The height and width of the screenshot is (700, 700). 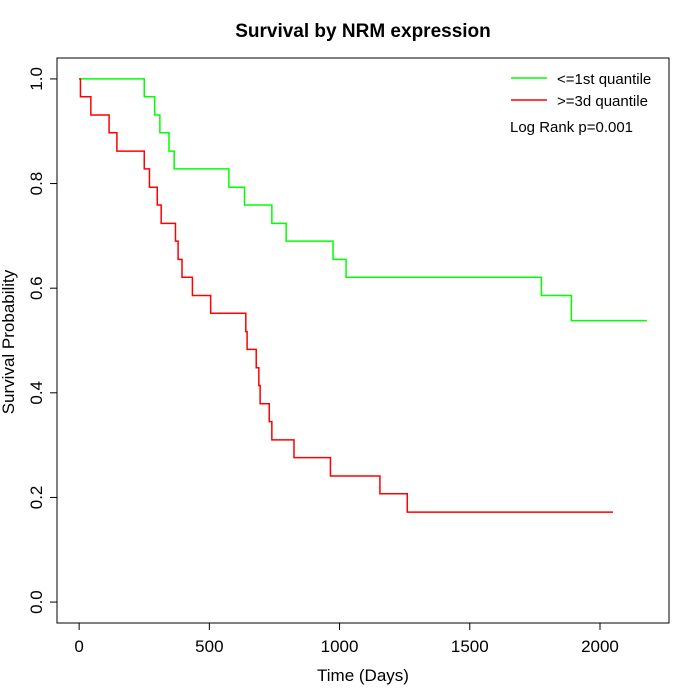 What do you see at coordinates (581, 90) in the screenshot?
I see `legend: <=1st quantile >=3d quantile` at bounding box center [581, 90].